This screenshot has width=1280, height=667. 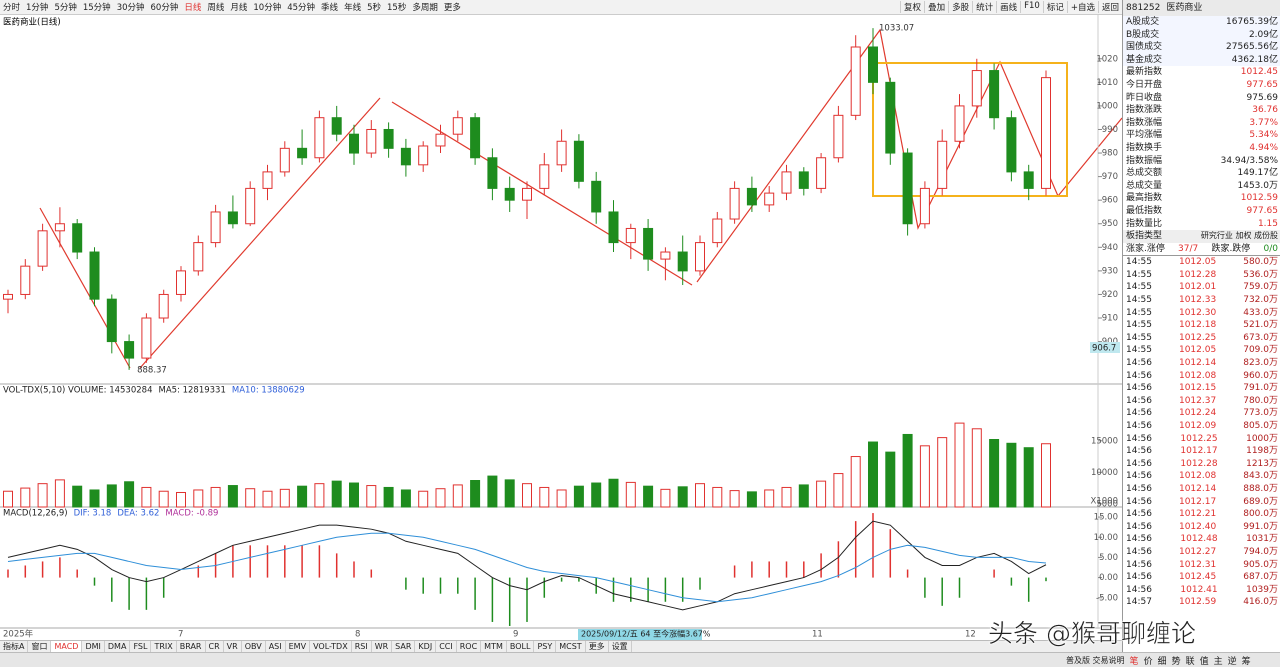 I want to click on trade-price: 1012.17, so click(x=1197, y=501).